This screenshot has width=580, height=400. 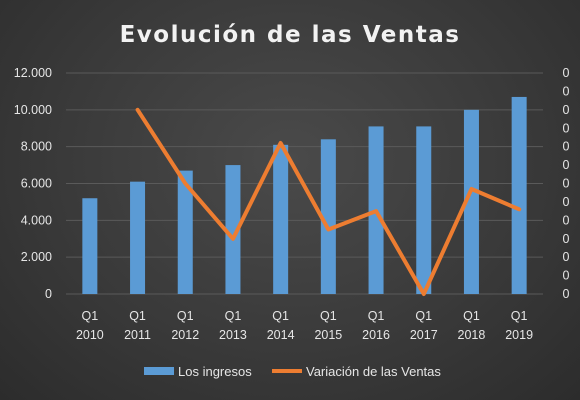 I want to click on left-tick-label: 10.000, so click(x=33, y=110).